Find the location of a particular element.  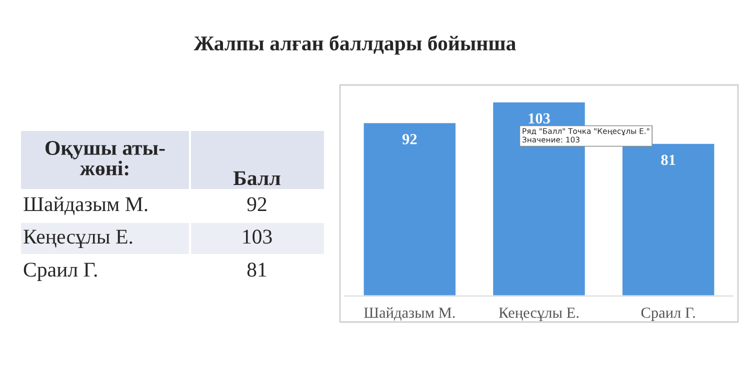

text: Оқушы аты-жөні: is located at coordinates (105, 158).